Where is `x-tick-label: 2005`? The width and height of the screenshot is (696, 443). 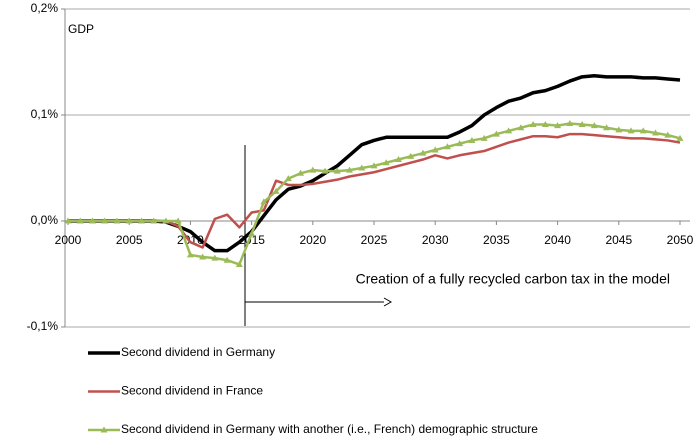
x-tick-label: 2005 is located at coordinates (129, 240).